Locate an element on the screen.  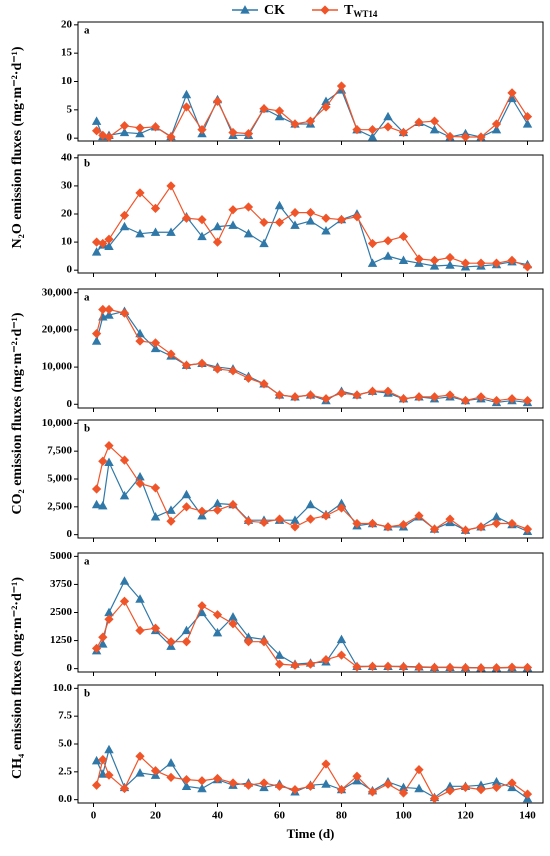
y-axis-label: CO₂ emission fluxes (mg·m⁻²·d⁻¹) is located at coordinates (17, 413).